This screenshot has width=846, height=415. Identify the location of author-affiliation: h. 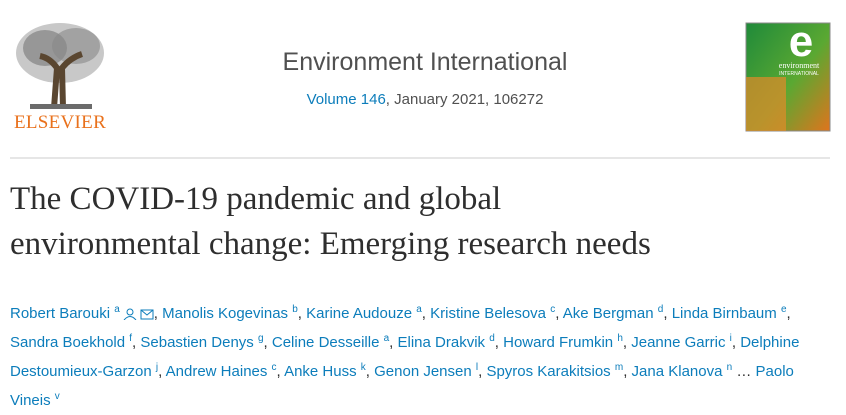
(620, 338).